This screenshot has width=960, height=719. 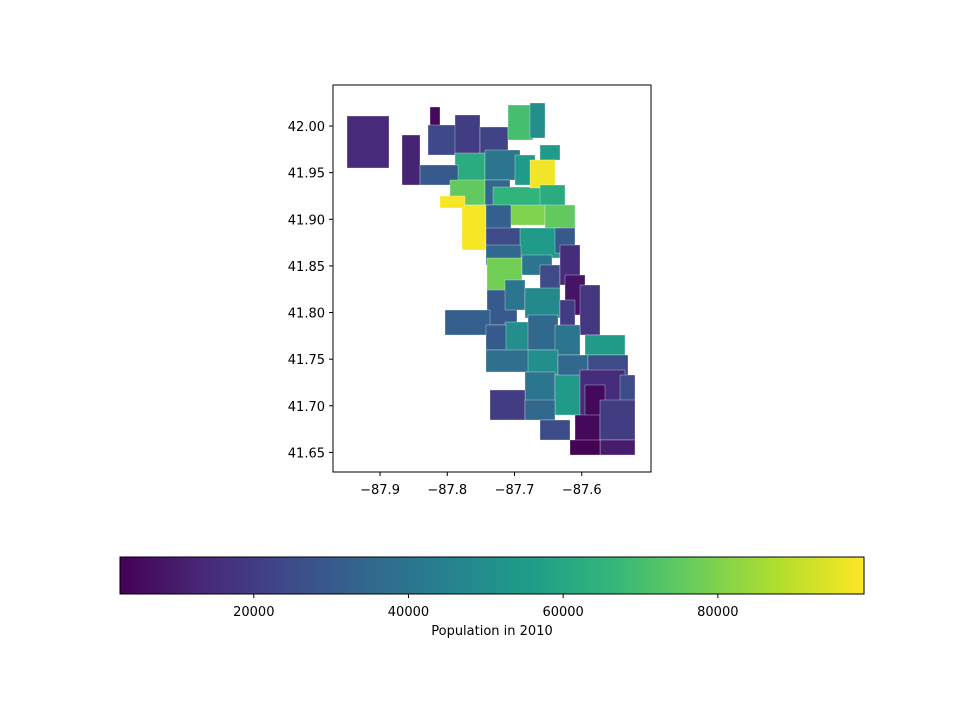 I want to click on y-tick-label: 41.75, so click(x=306, y=360).